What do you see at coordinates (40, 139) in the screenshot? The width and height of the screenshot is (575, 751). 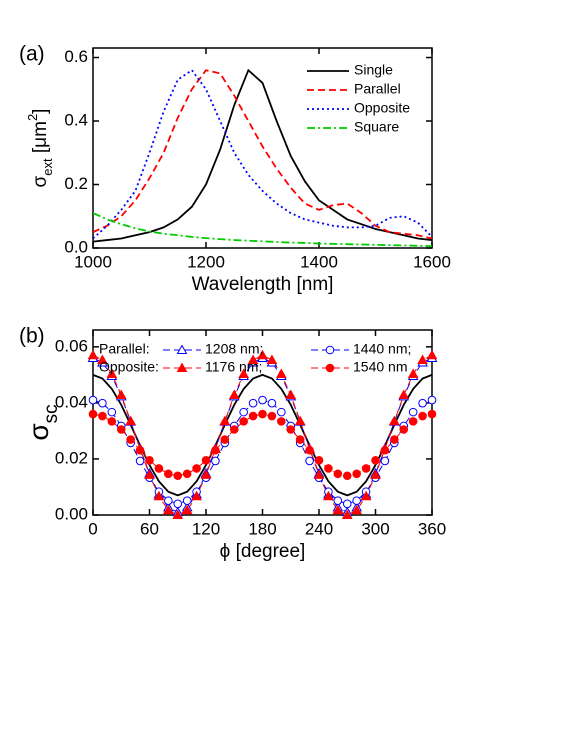 I see `y-axis-label-part: [μm` at bounding box center [40, 139].